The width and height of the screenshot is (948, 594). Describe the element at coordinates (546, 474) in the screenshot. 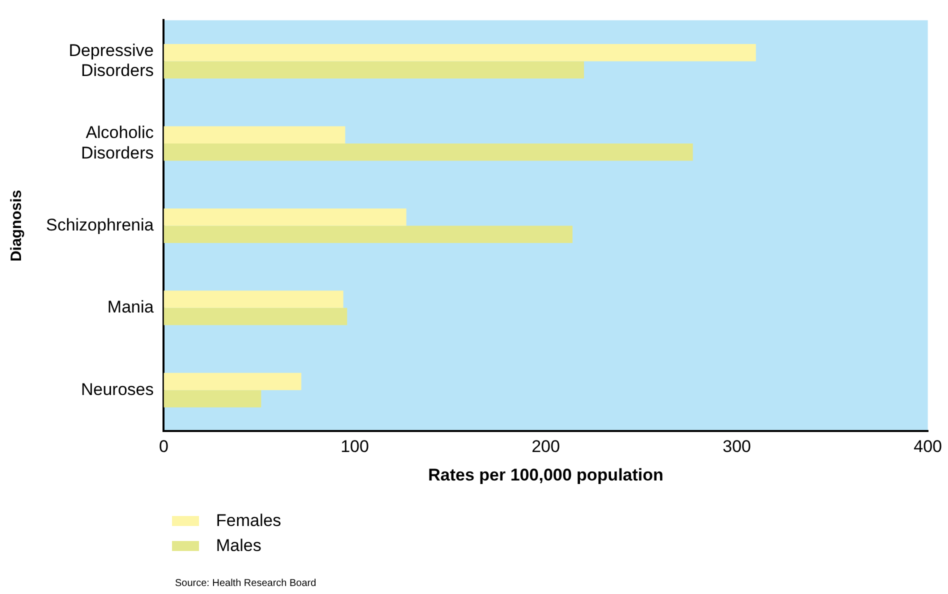

I see `x-axis-title: Rates per 100,000 population` at that location.